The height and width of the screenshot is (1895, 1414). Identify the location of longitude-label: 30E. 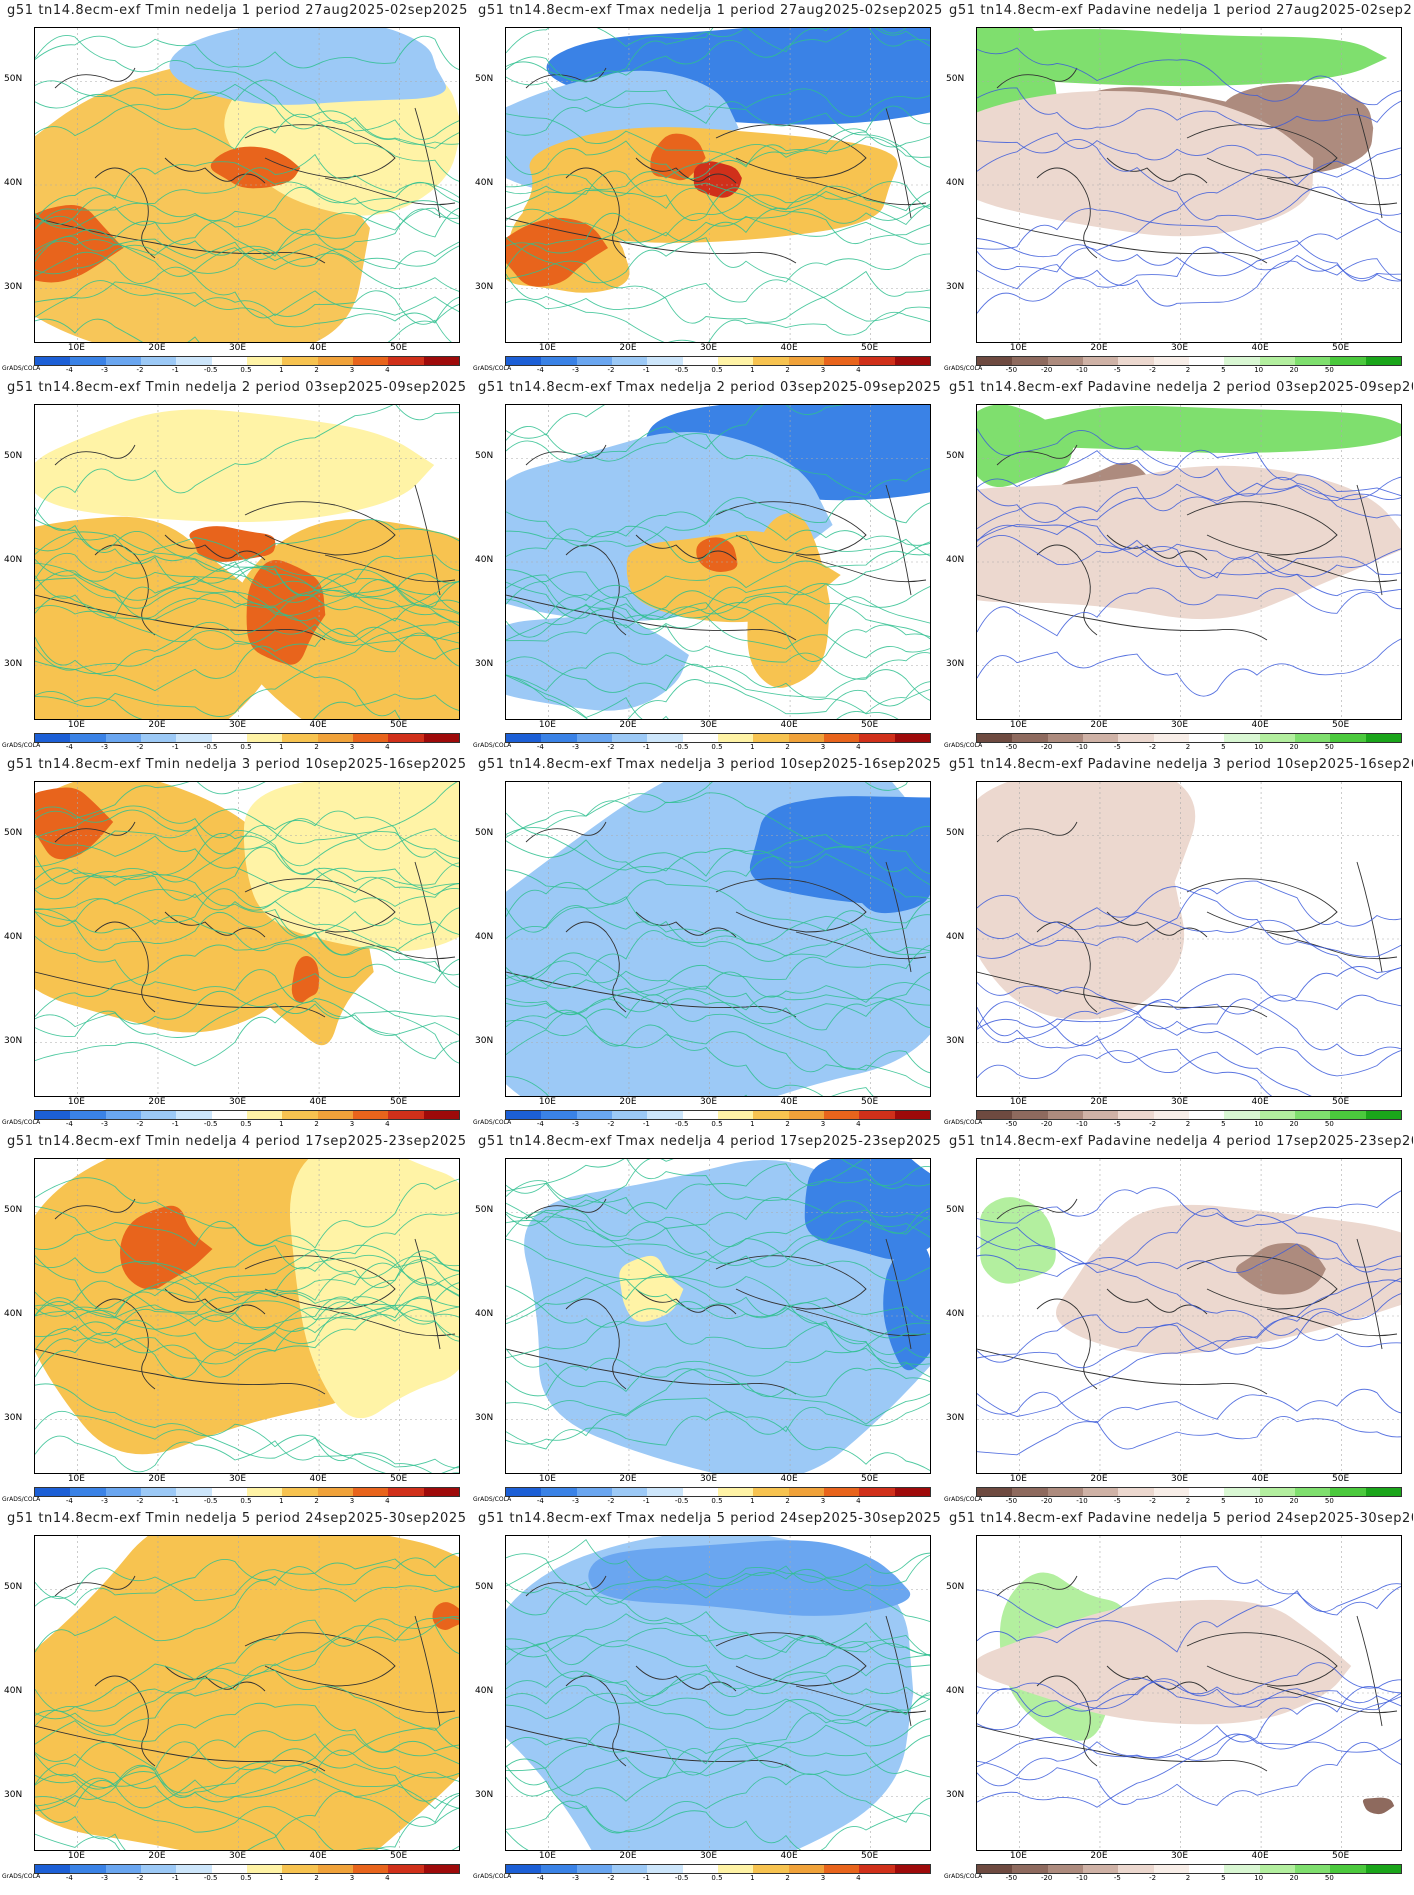
(1179, 1102).